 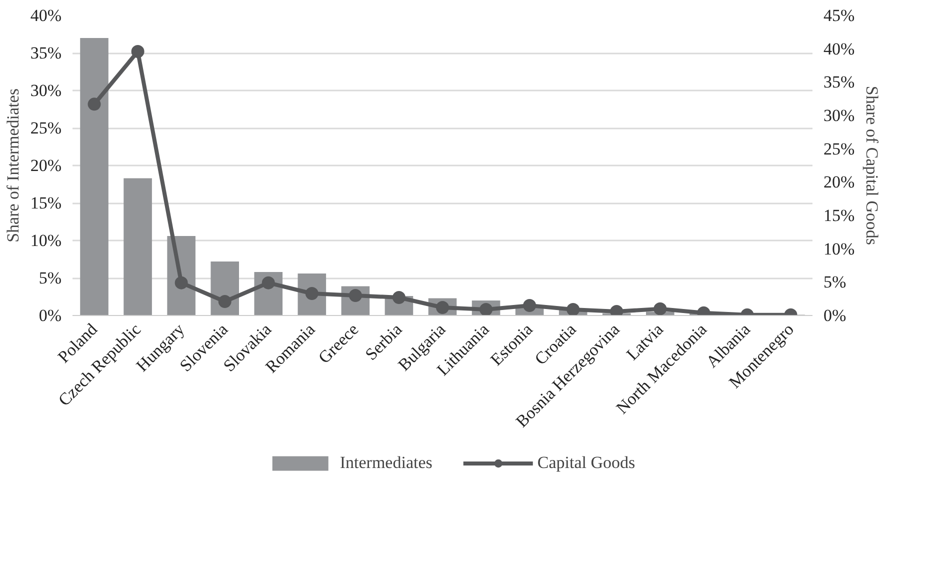 What do you see at coordinates (872, 166) in the screenshot?
I see `y2-axis-title: Share of Capital Goods` at bounding box center [872, 166].